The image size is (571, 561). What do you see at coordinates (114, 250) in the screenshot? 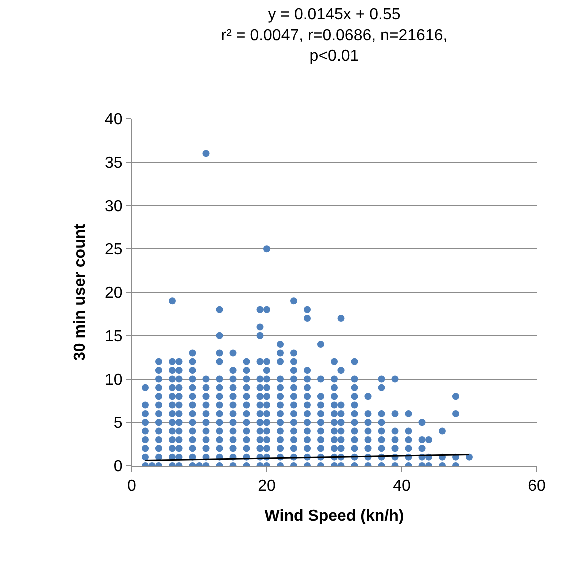
I see `y-tick-label: 25` at bounding box center [114, 250].